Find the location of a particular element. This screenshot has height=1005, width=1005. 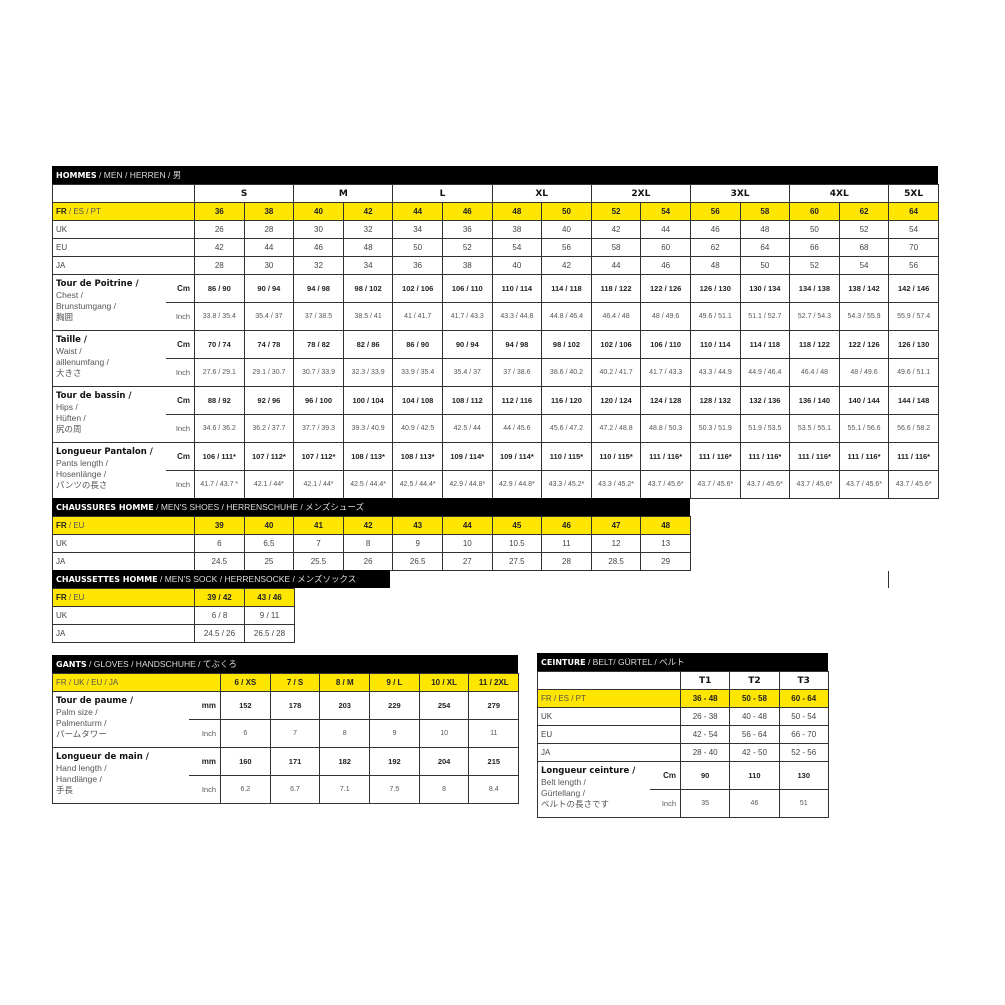

measure-value-cm: 136 / 140 is located at coordinates (814, 400).